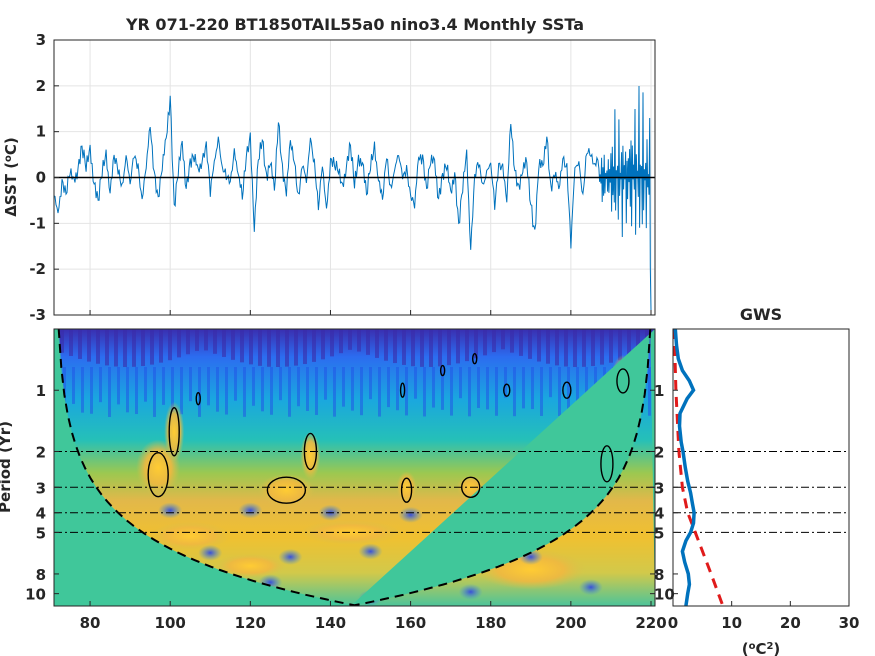 The height and width of the screenshot is (656, 875). What do you see at coordinates (664, 595) in the screenshot?
I see `gws-ytick-label: 10` at bounding box center [664, 595].